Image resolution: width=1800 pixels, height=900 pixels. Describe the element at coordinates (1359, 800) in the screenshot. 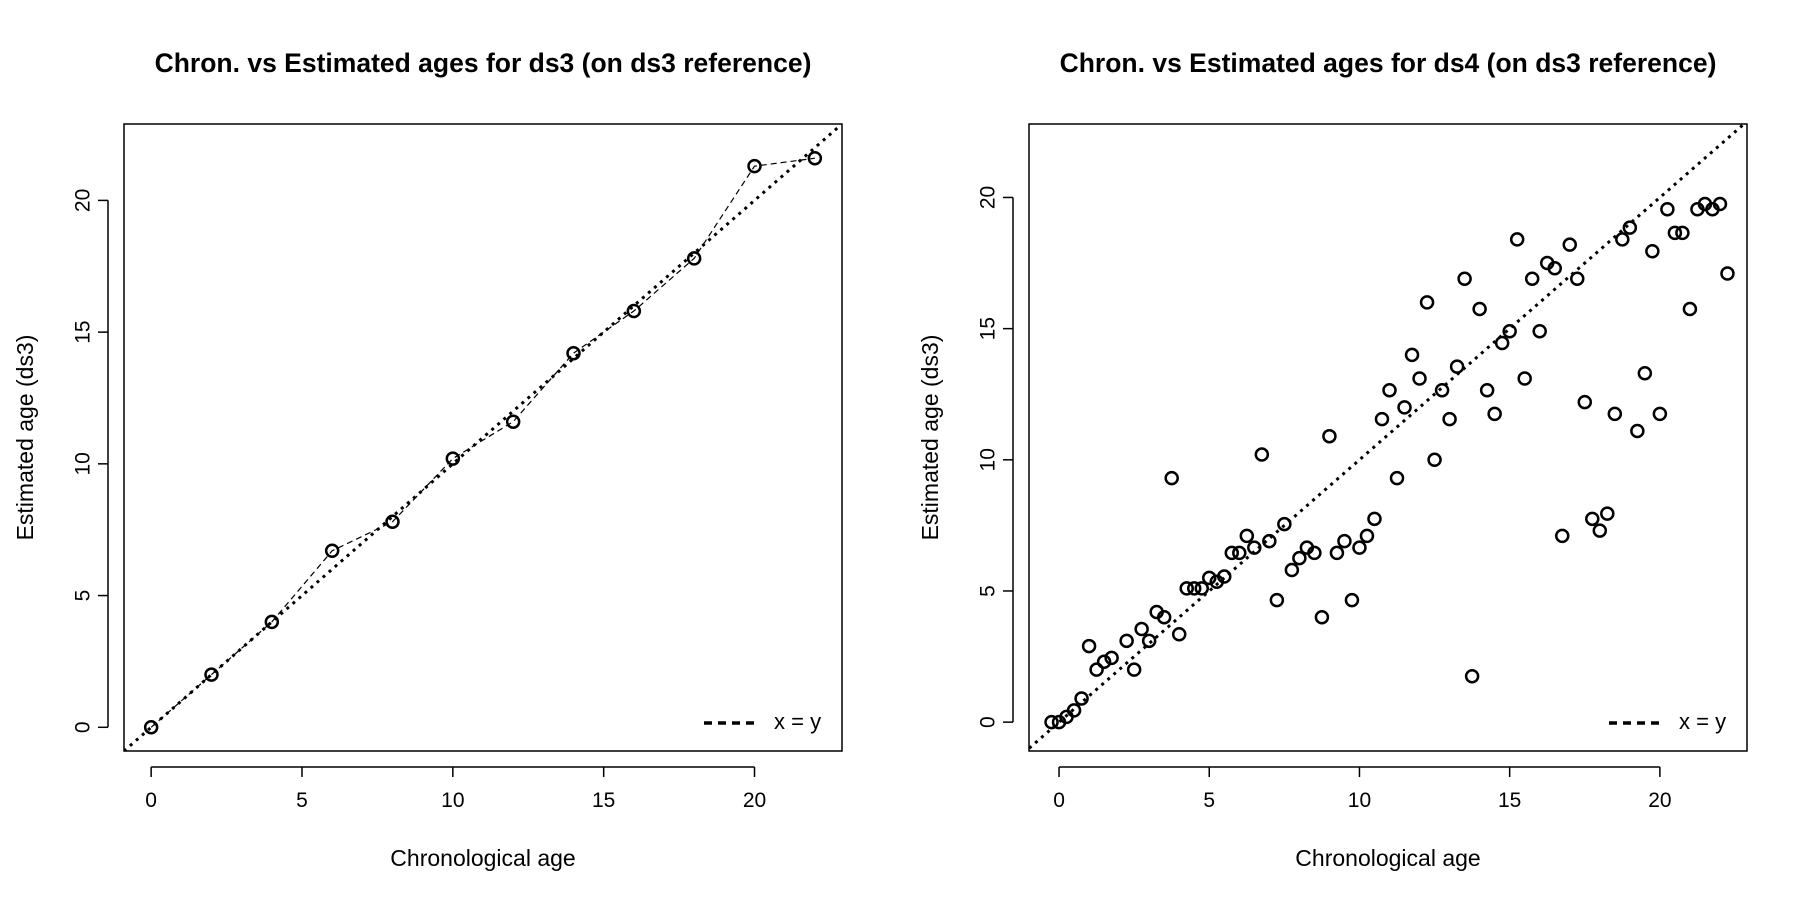

I see `x-tick-label: 10` at that location.